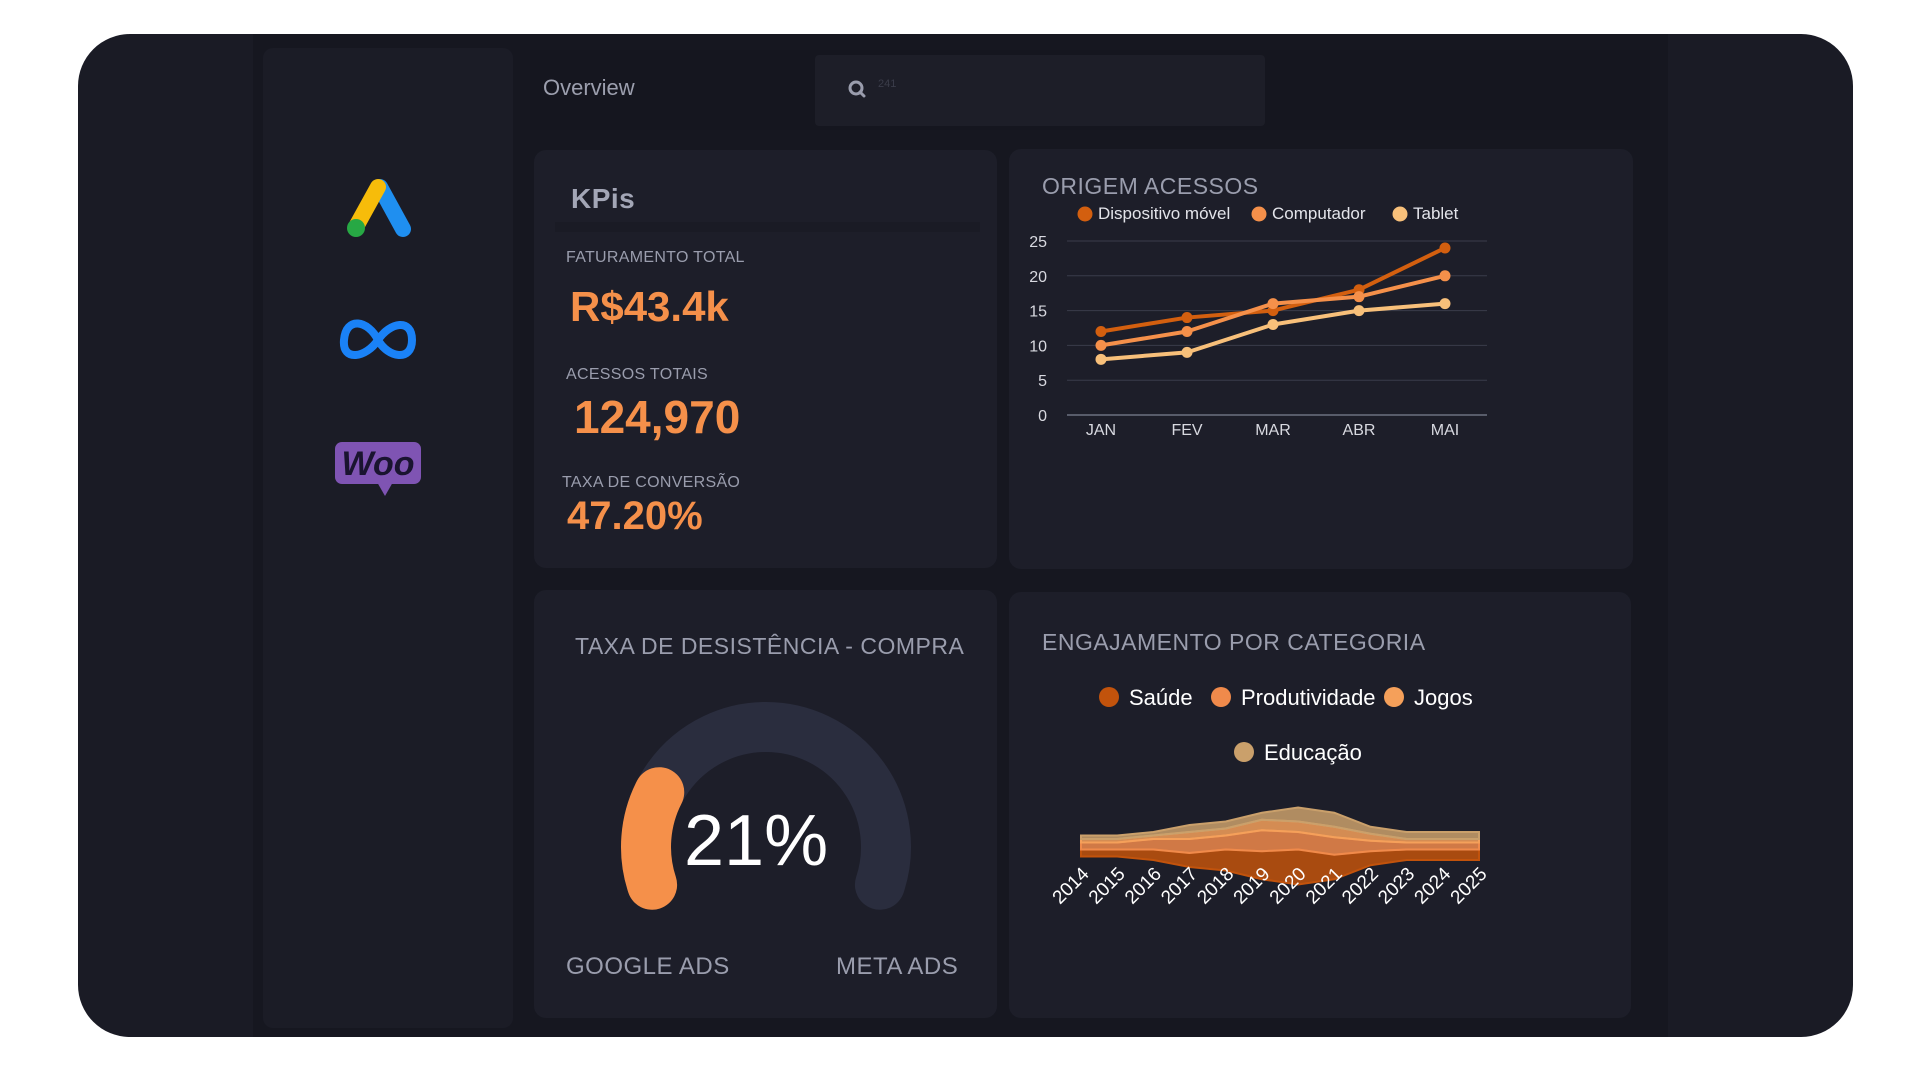 This screenshot has width=1920, height=1080. What do you see at coordinates (377, 464) in the screenshot?
I see `svg-text: Woo` at bounding box center [377, 464].